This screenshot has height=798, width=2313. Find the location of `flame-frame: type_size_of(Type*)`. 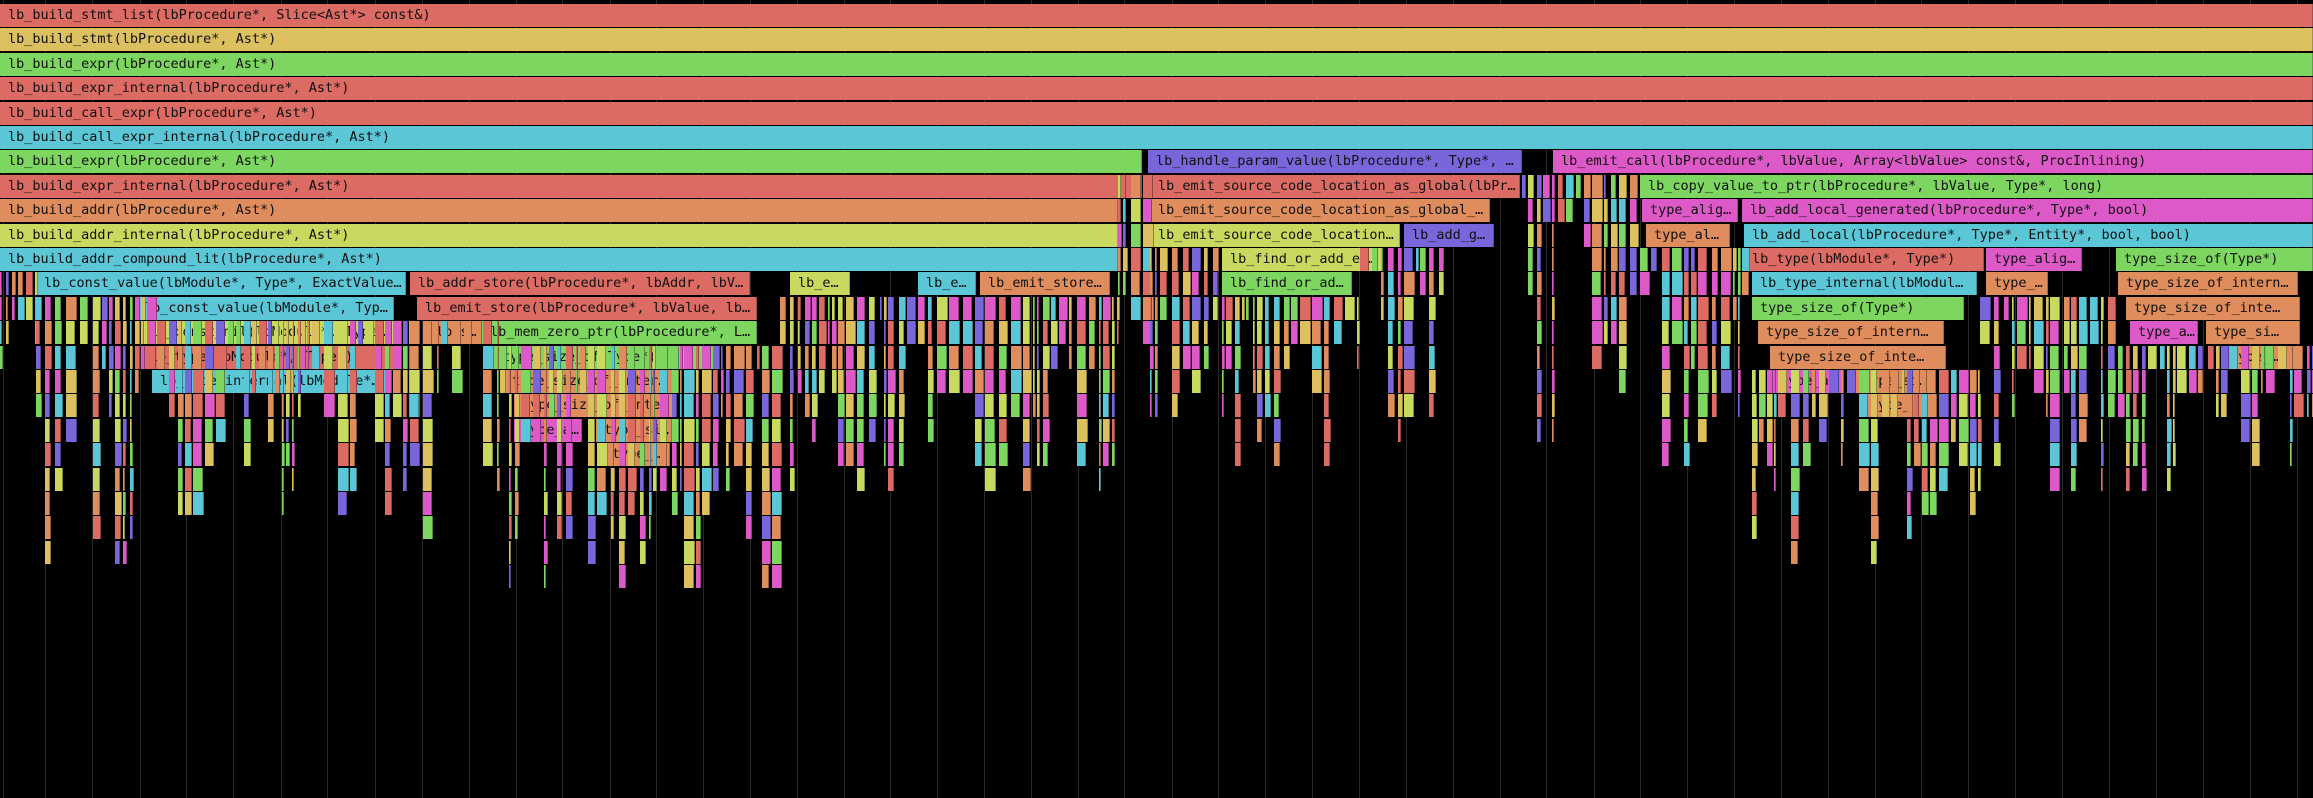

flame-frame: type_size_of(Type*) is located at coordinates (2214, 259).